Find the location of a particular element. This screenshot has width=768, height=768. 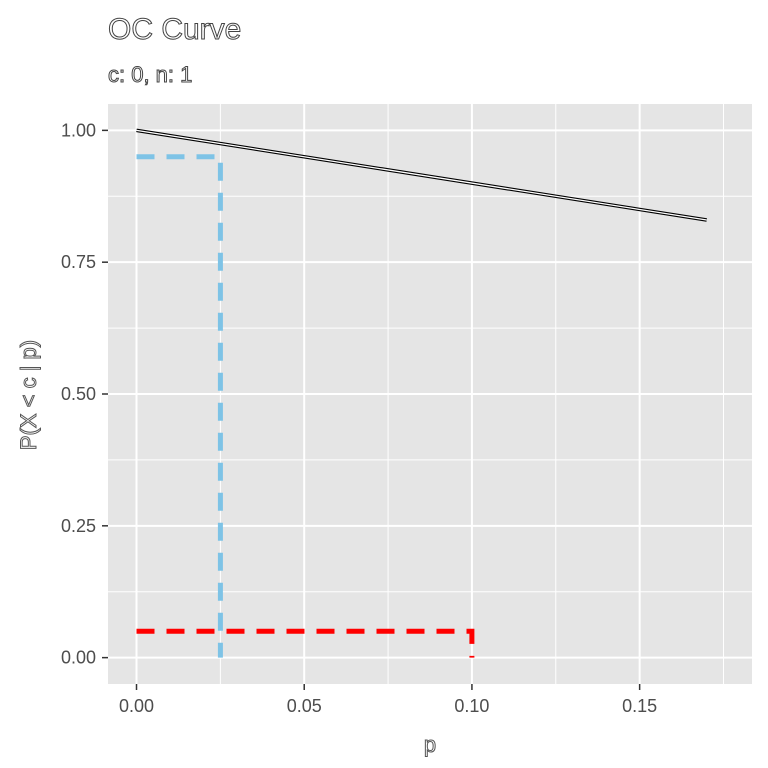

oc-curve-line is located at coordinates (421, 175).